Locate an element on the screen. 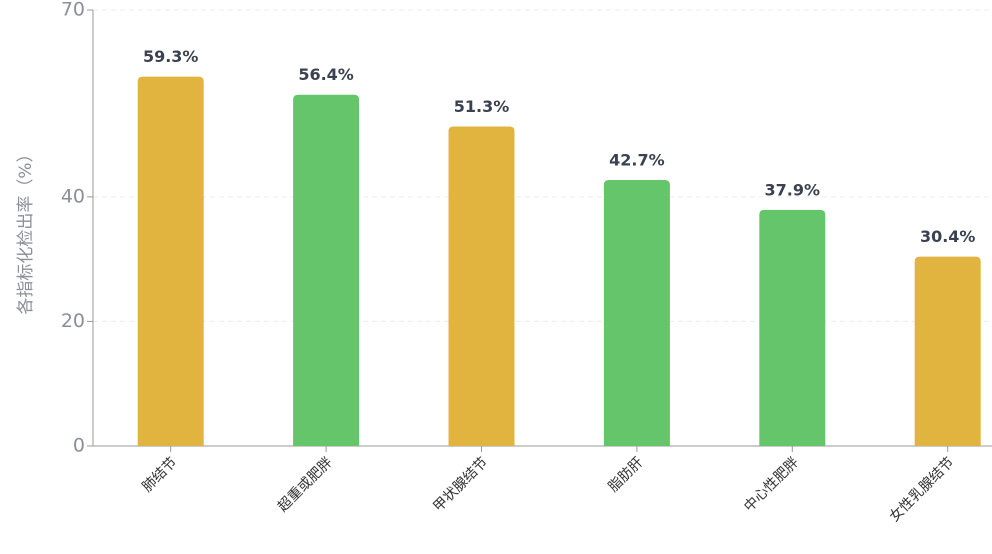 The width and height of the screenshot is (992, 554). x-tick-label: 女性乳腺结节 is located at coordinates (921, 489).